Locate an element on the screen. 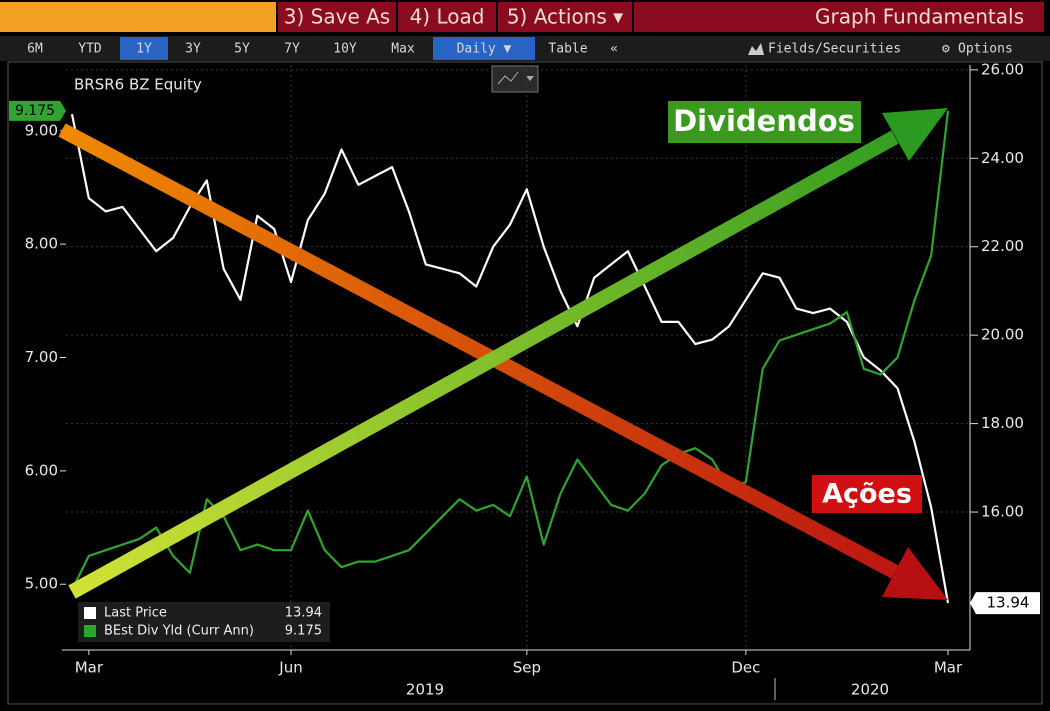 The width and height of the screenshot is (1050, 711). legend-label: BEst Div Yld (Curr Ann) is located at coordinates (179, 631).